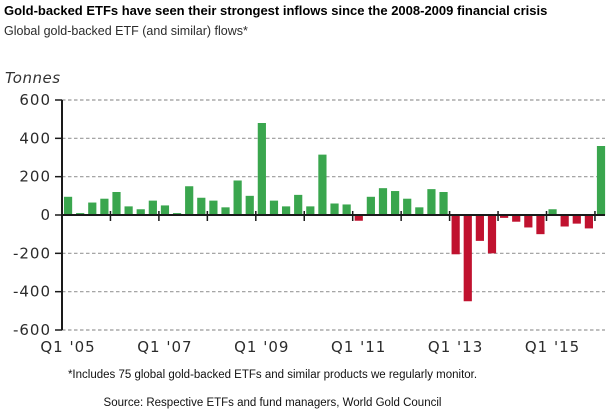  Describe the element at coordinates (286, 210) in the screenshot. I see `bar-Q3-2009` at that location.